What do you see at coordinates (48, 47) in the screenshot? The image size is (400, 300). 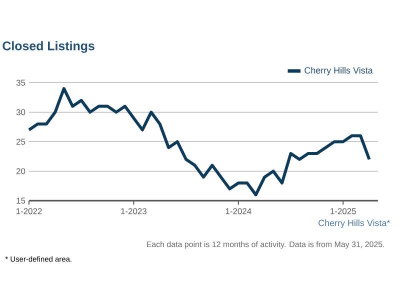 I see `chart-title: Closed Listings` at bounding box center [48, 47].